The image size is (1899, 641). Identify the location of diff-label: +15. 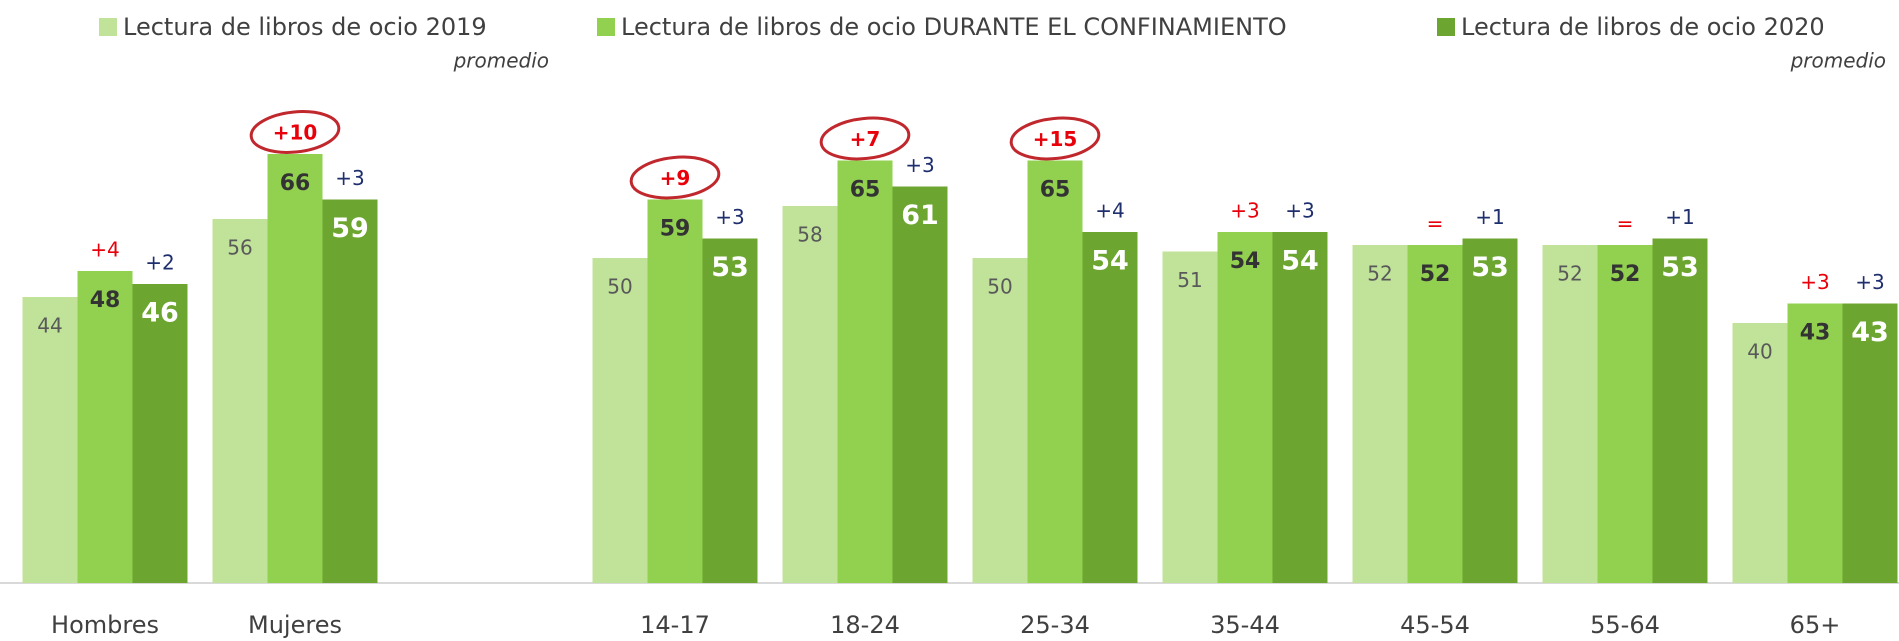
(1055, 139).